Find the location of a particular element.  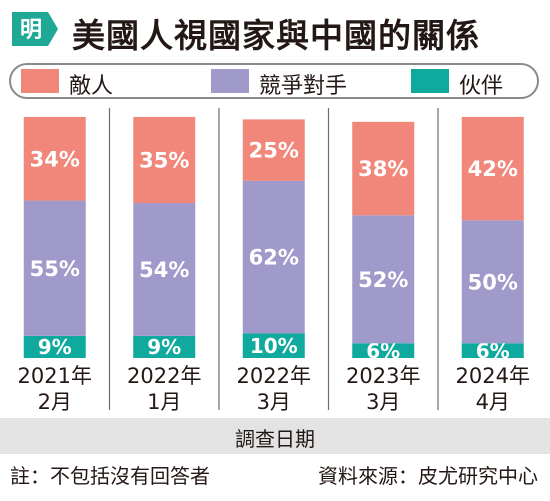

data-label-partner: 10% is located at coordinates (274, 346).